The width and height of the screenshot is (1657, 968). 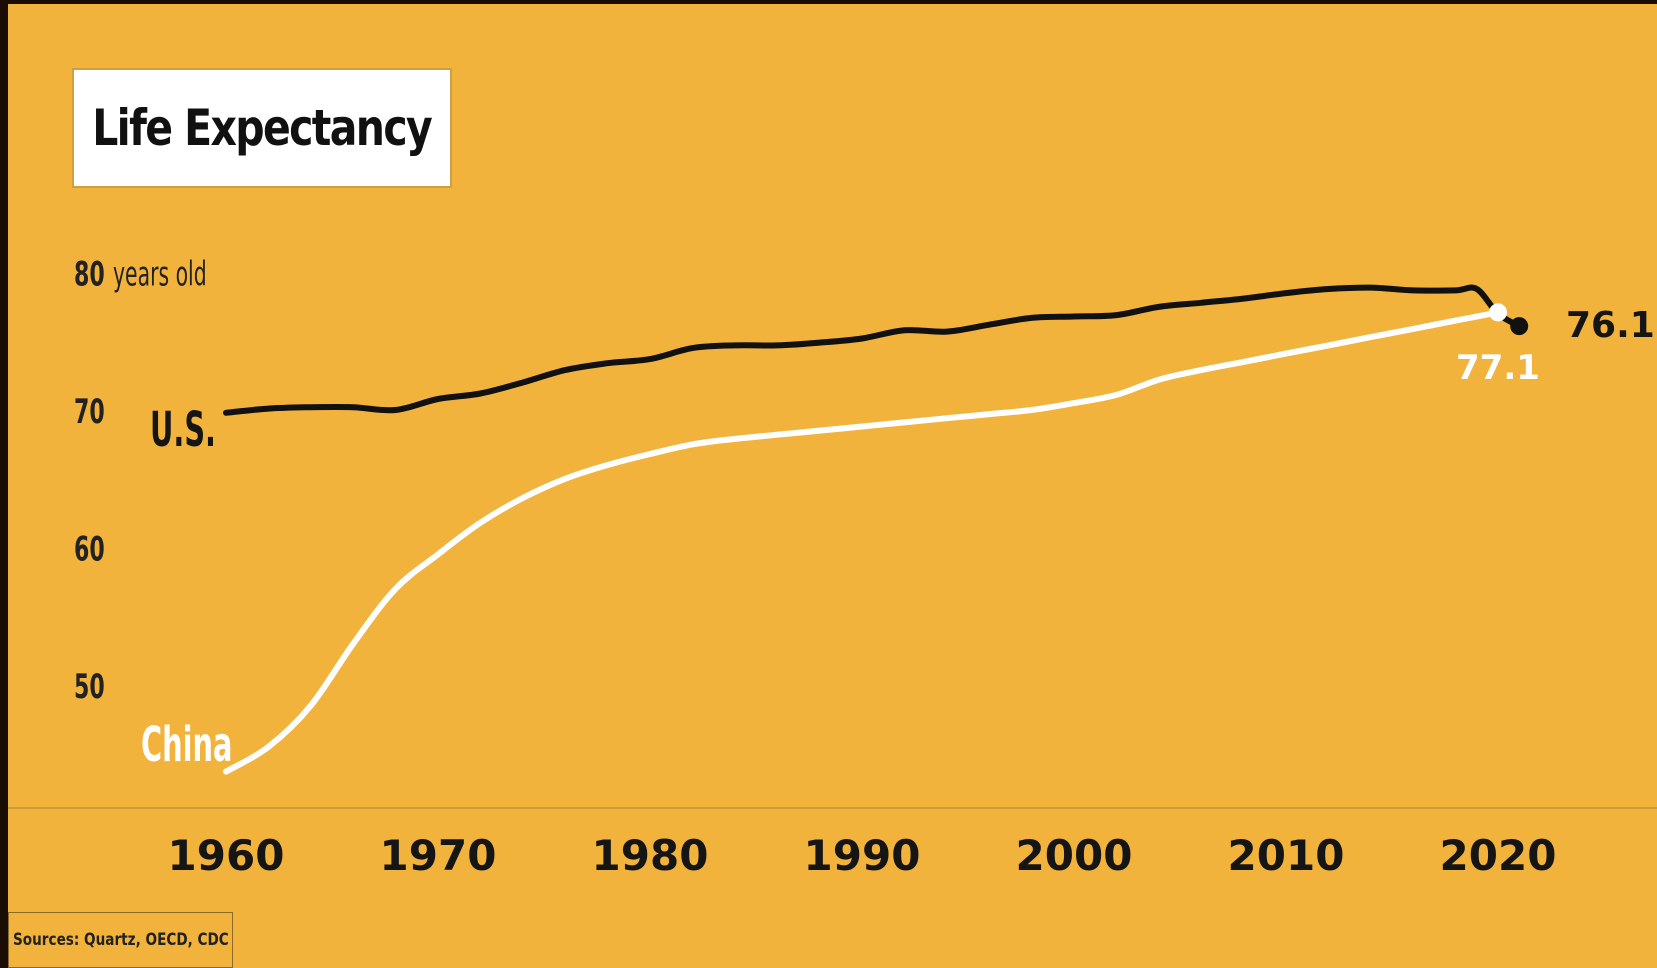 What do you see at coordinates (89, 548) in the screenshot?
I see `y-tick-label: 60` at bounding box center [89, 548].